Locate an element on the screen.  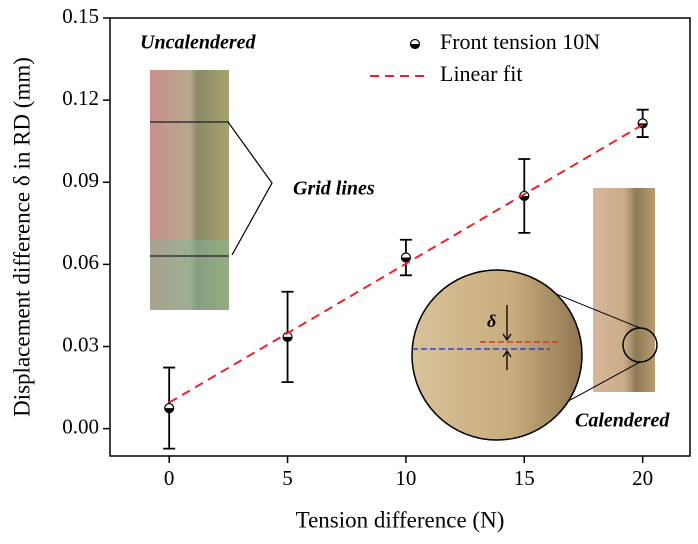
annotation: Grid lines is located at coordinates (334, 189).